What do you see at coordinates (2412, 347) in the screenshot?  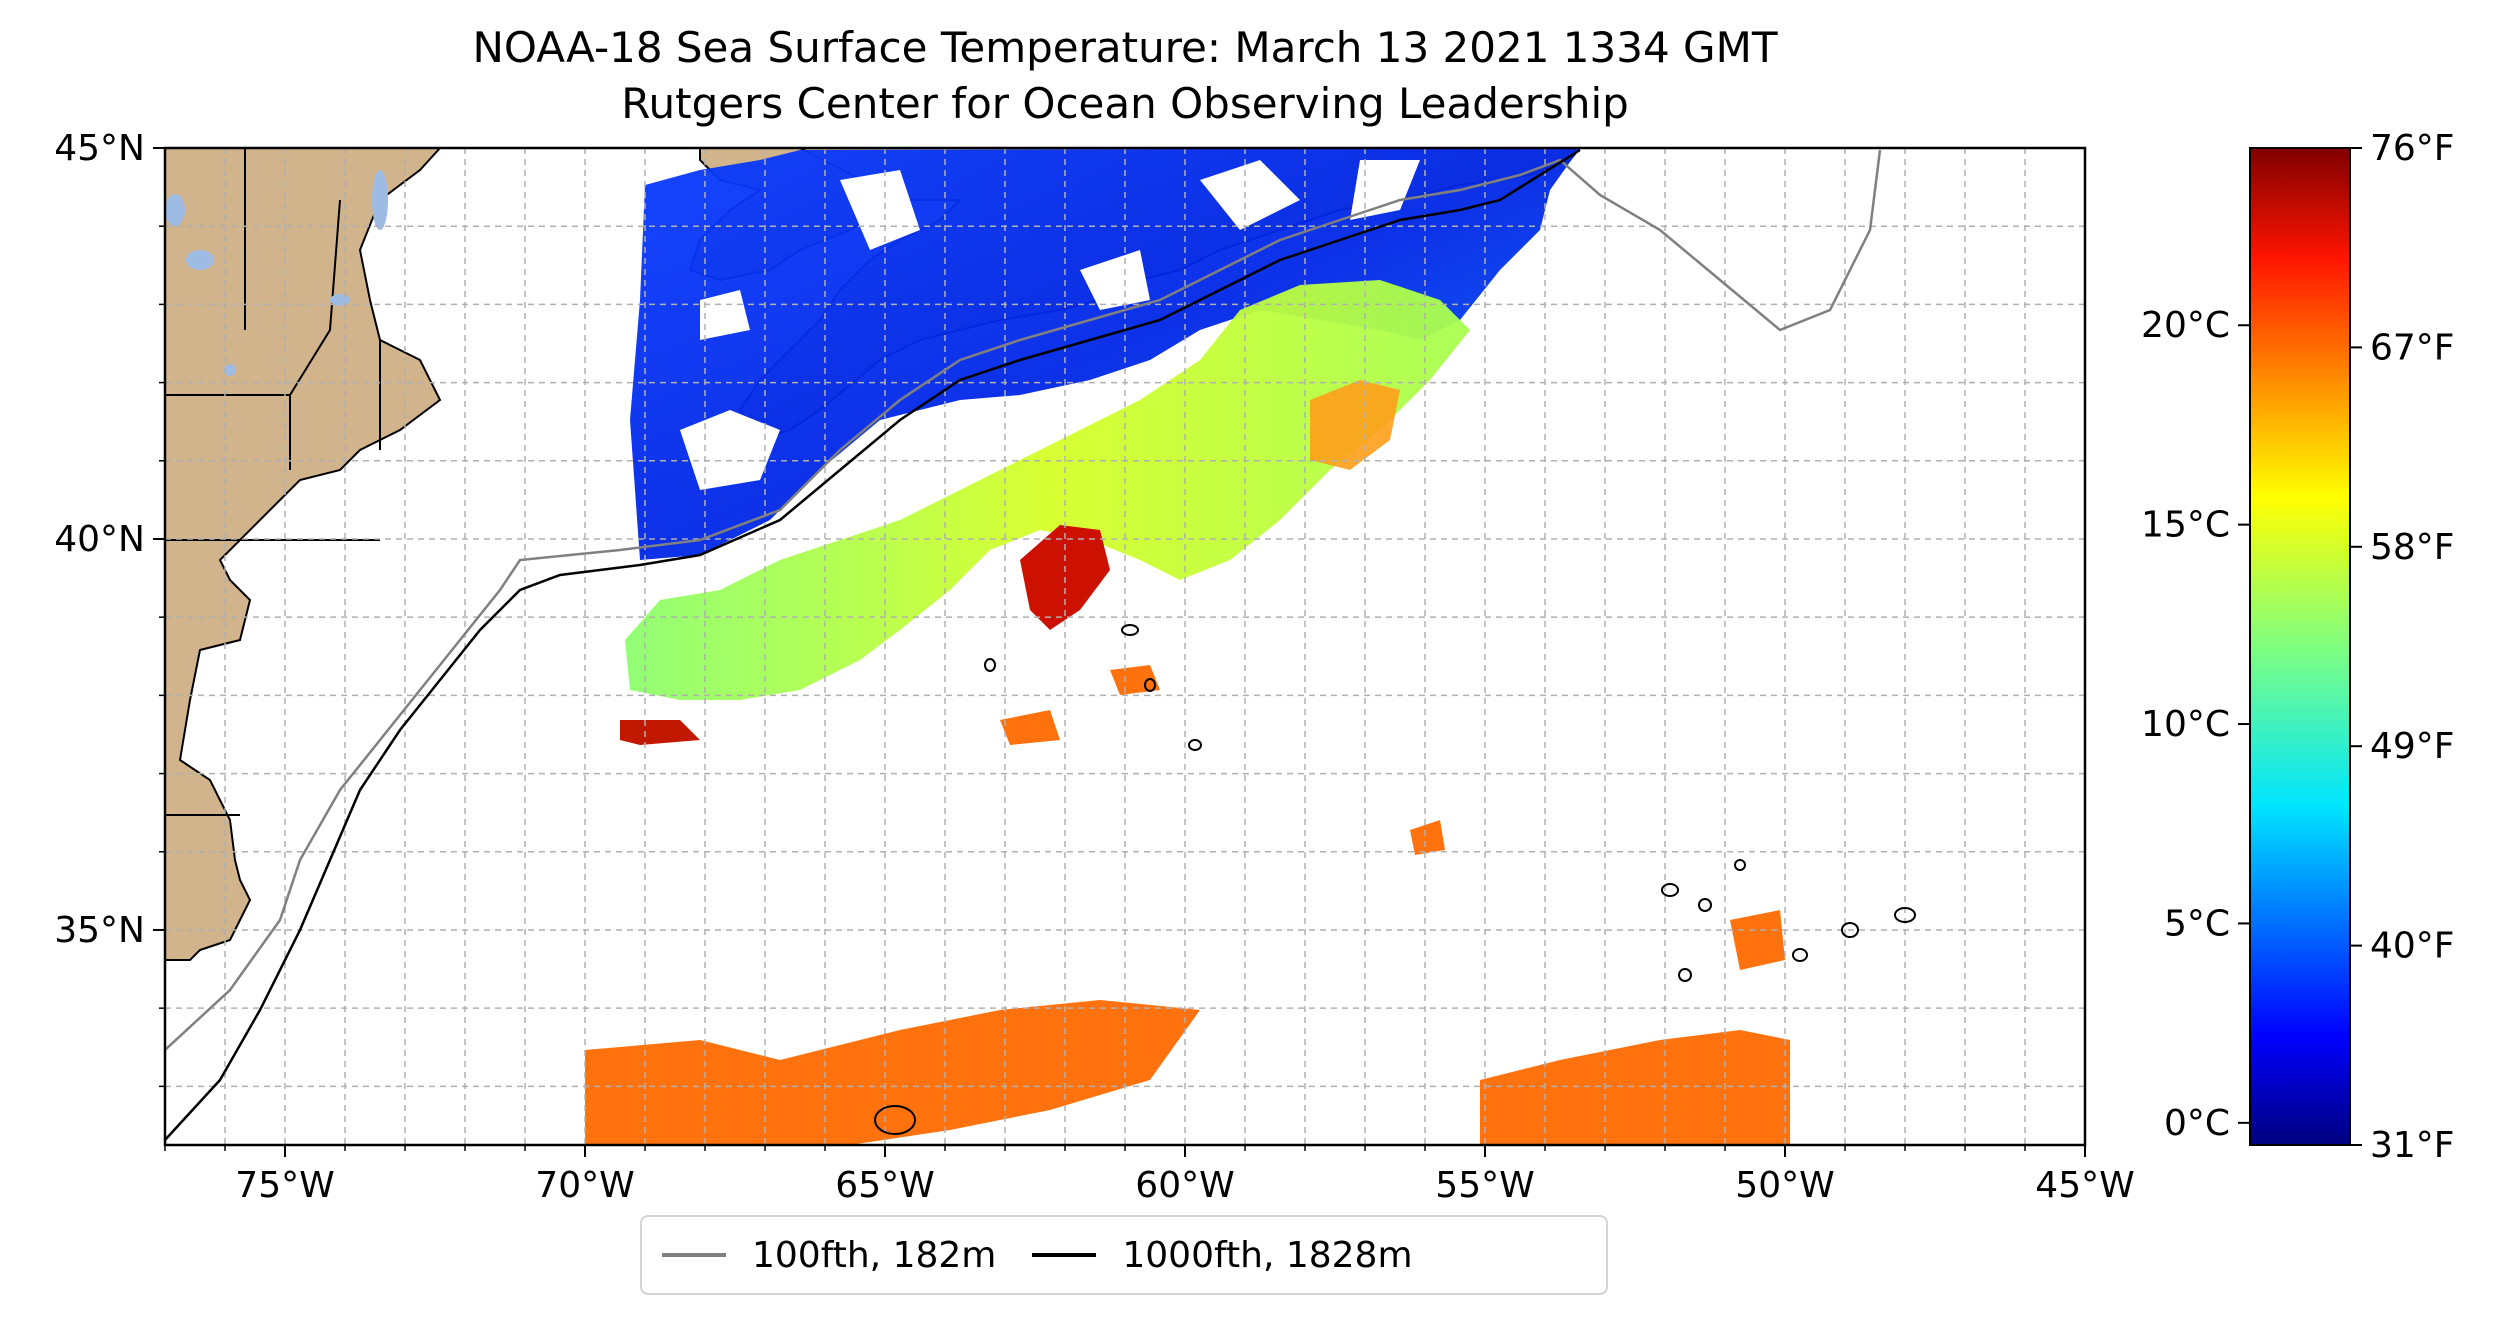 I see `colorbar-fahrenheit-label: 67°F` at bounding box center [2412, 347].